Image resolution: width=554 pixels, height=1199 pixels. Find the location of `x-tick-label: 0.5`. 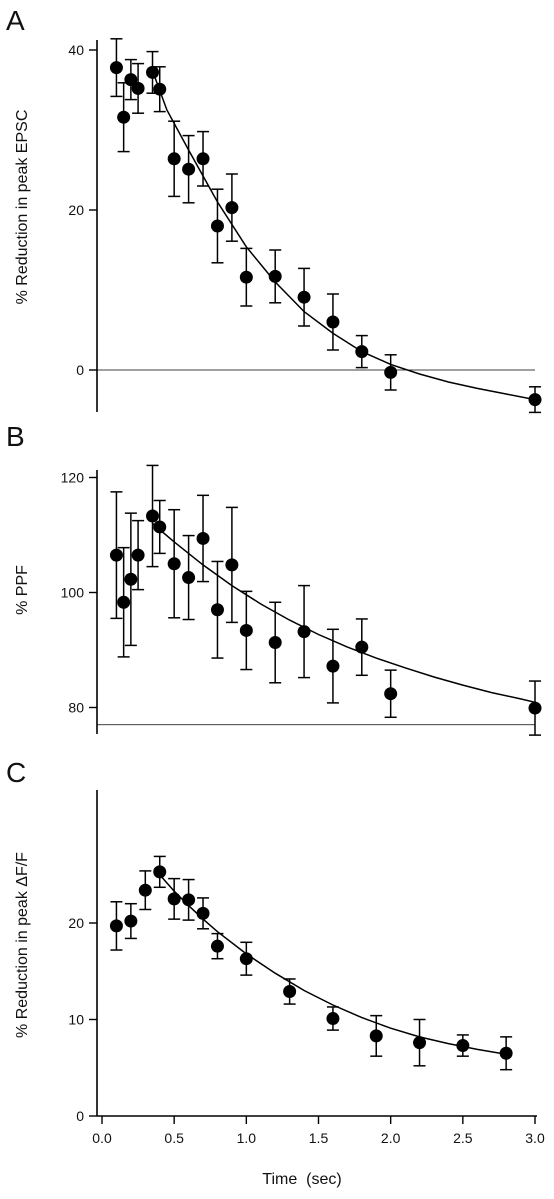

x-tick-label: 0.5 is located at coordinates (174, 1138).